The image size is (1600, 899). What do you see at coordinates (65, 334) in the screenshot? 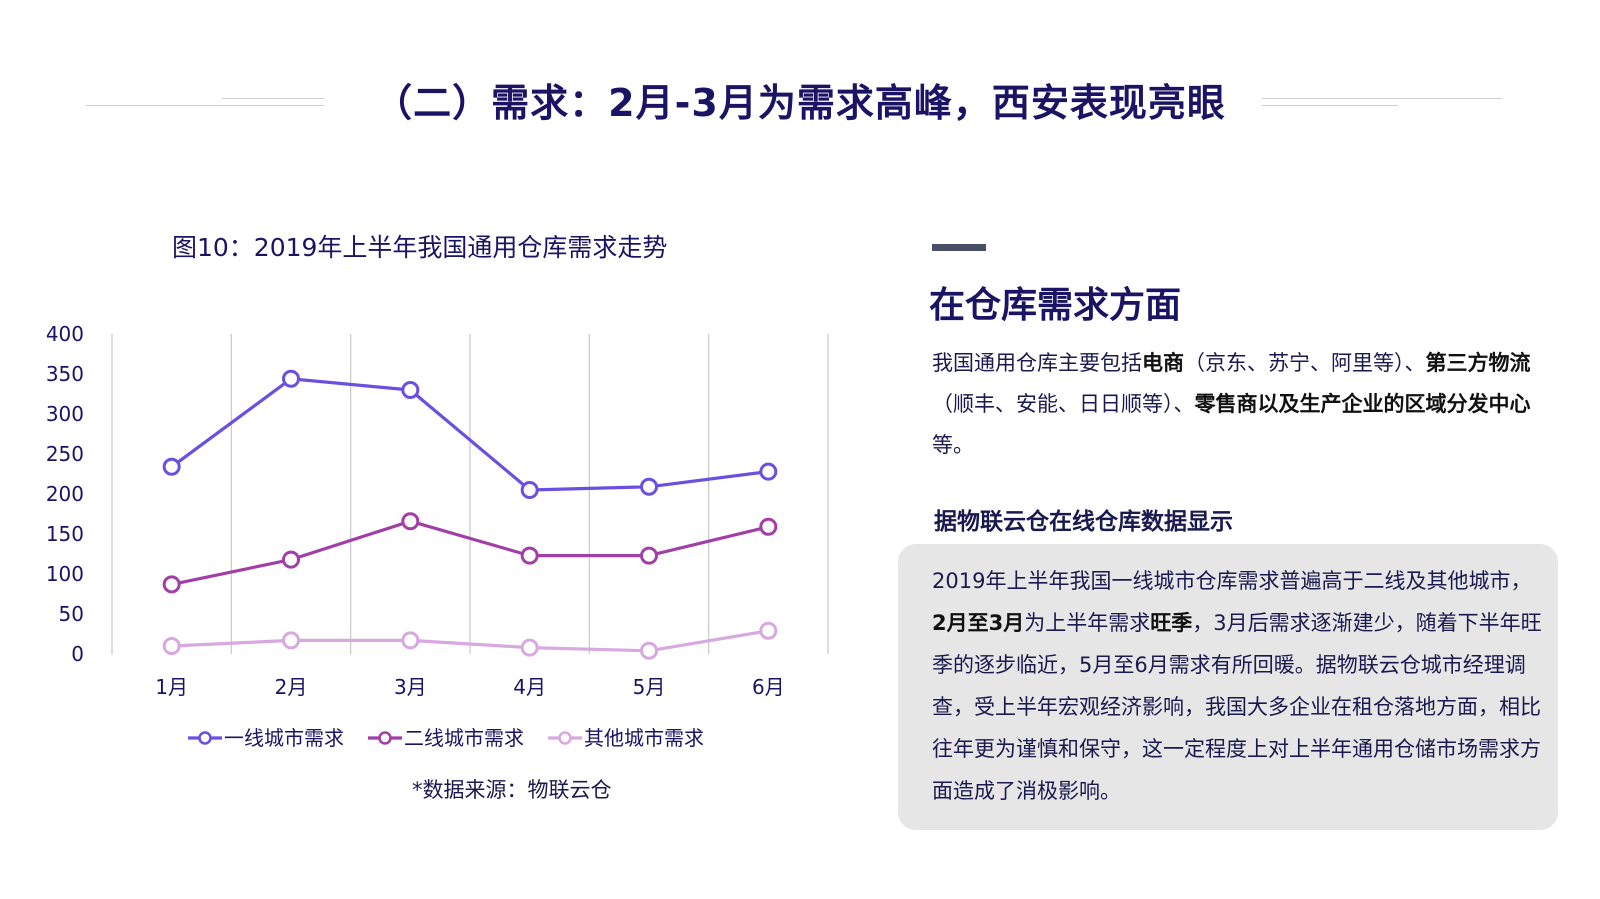
I see `y-tick-label: 400` at bounding box center [65, 334].